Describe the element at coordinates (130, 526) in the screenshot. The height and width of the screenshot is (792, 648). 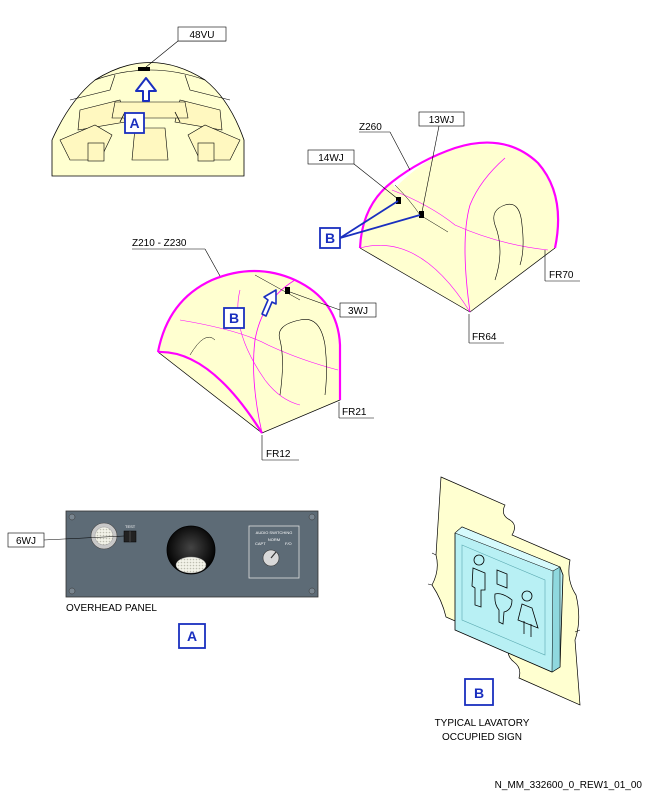
I see `test-label: TEST` at that location.